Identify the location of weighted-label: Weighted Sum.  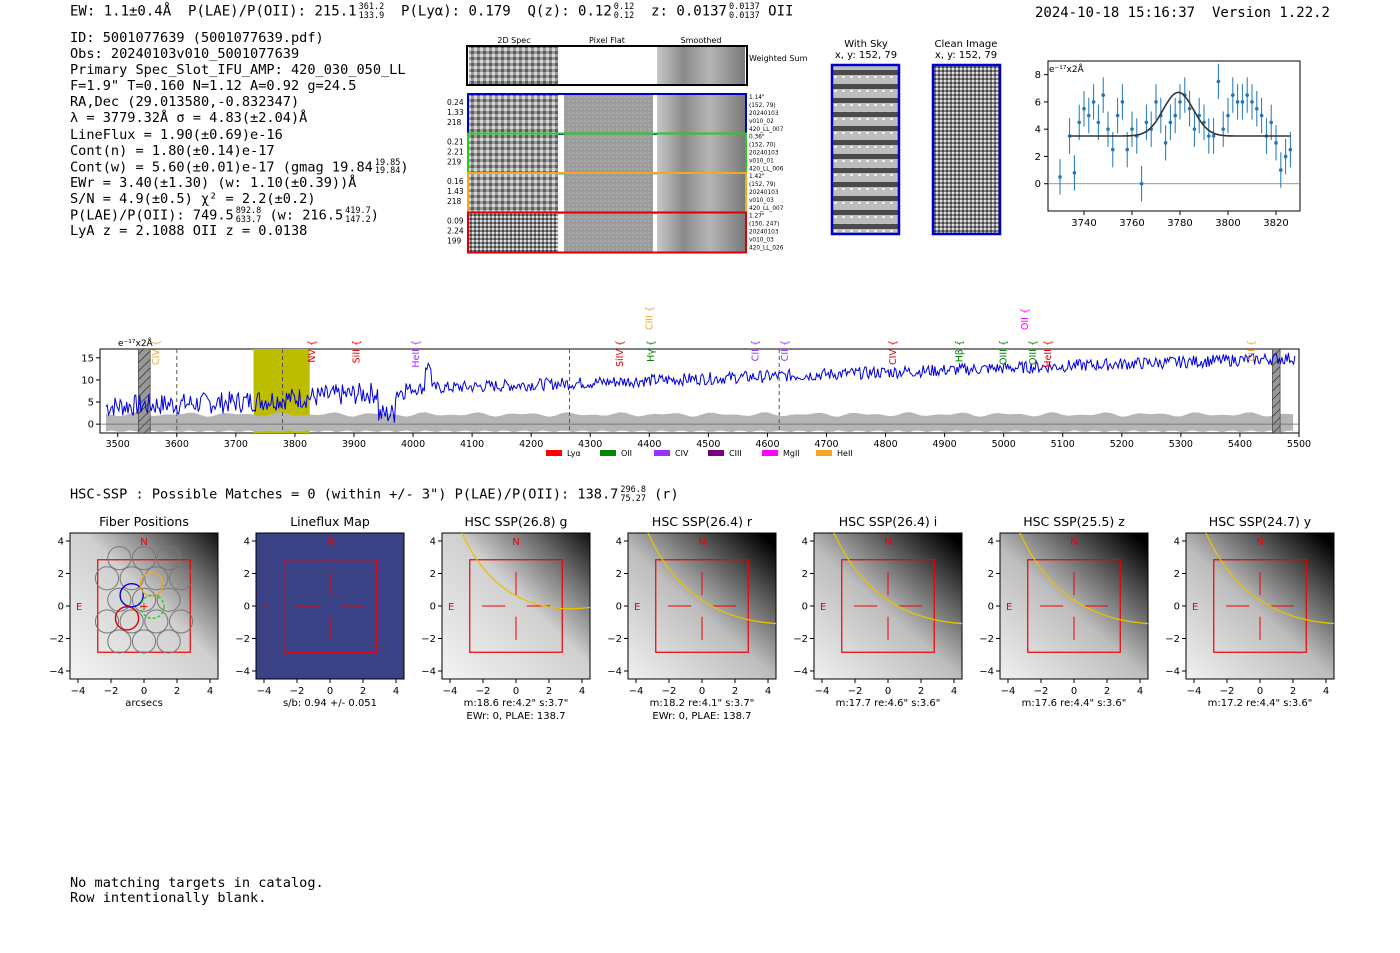
(778, 58).